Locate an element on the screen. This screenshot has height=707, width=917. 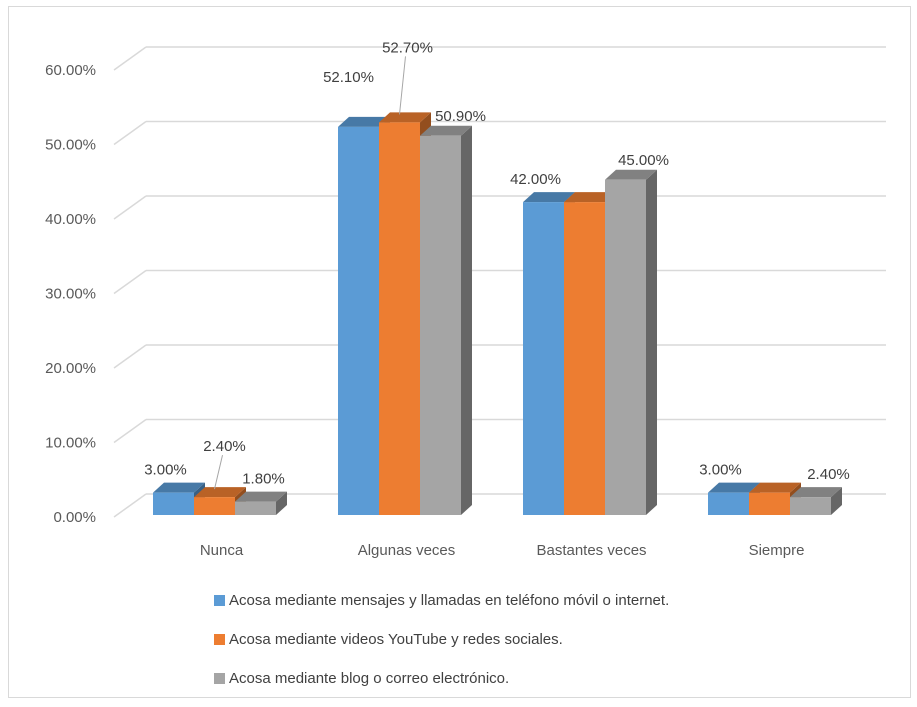
y-tick-label: 10.00% is located at coordinates (70, 443).